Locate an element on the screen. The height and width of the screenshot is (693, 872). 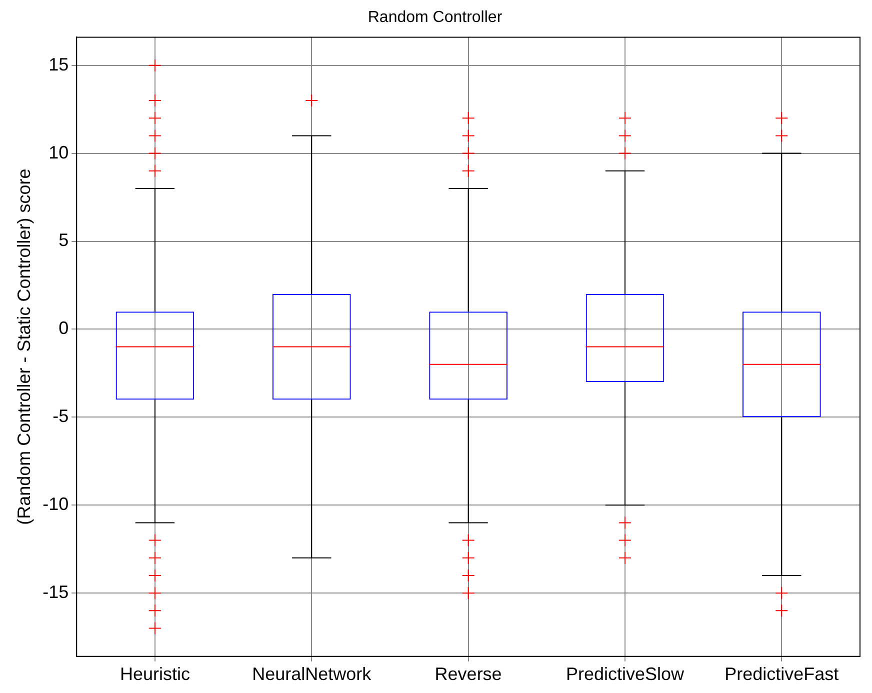
x-tick-label: PredictiveFast is located at coordinates (781, 674).